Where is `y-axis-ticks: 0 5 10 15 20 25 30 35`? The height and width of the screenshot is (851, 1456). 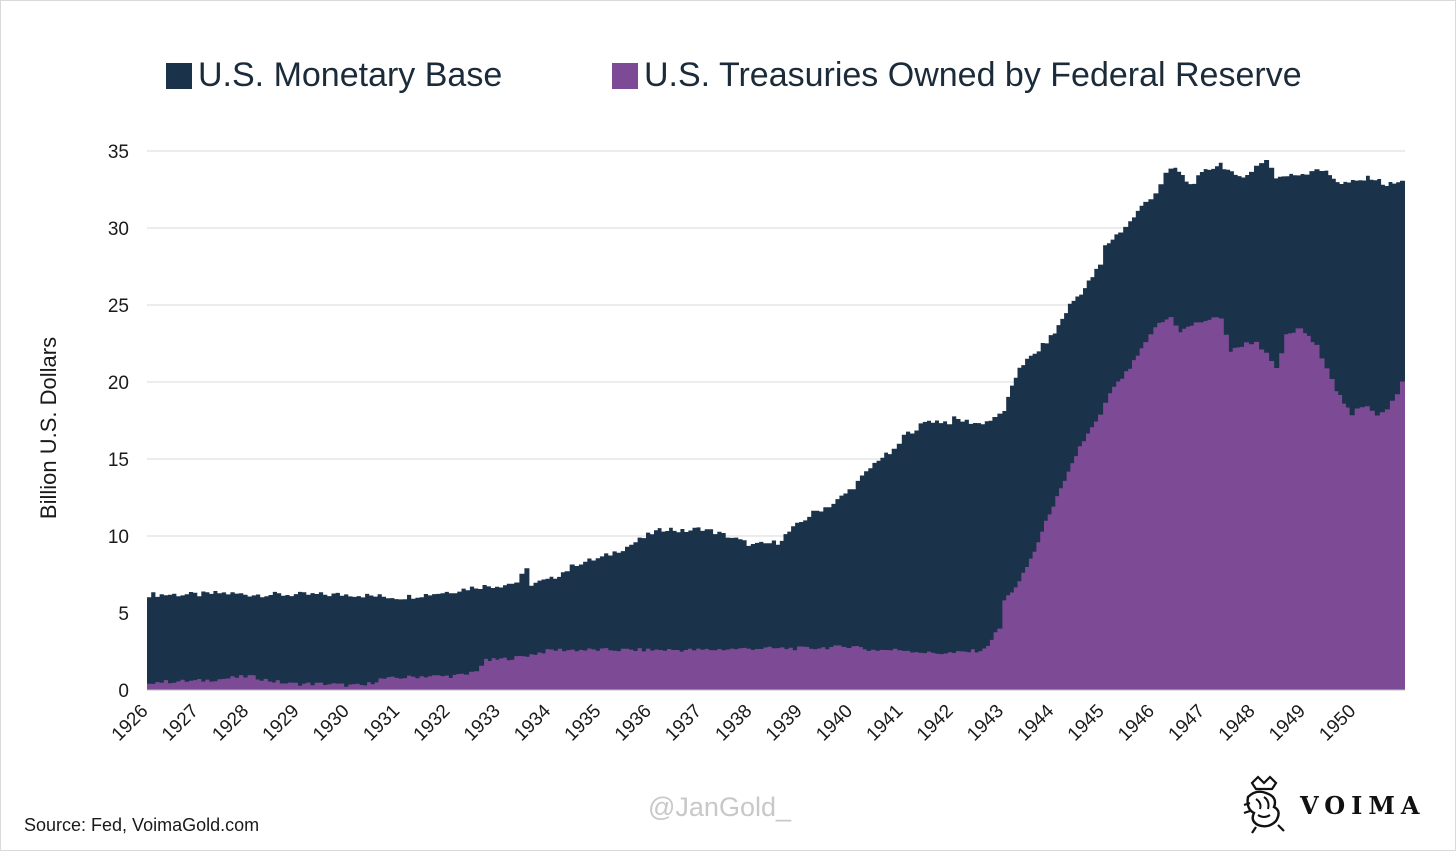
y-axis-ticks: 0 5 10 15 20 25 30 35 is located at coordinates (118, 422).